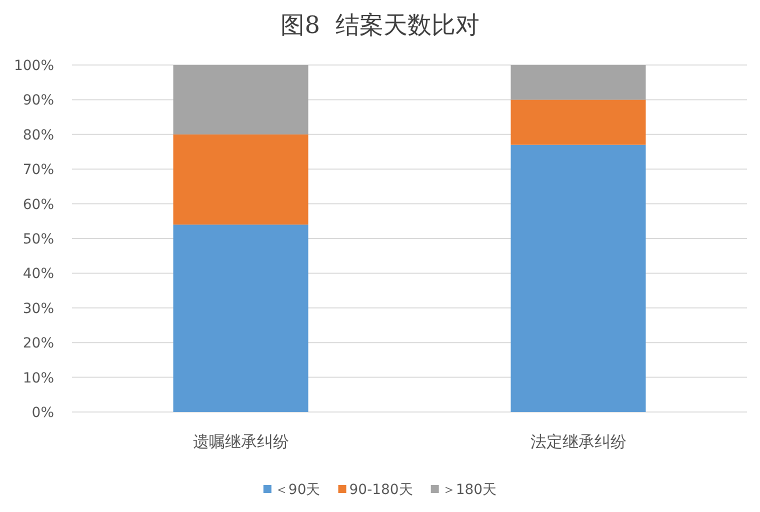  I want to click on y-tick-label: 0%, so click(43, 413).